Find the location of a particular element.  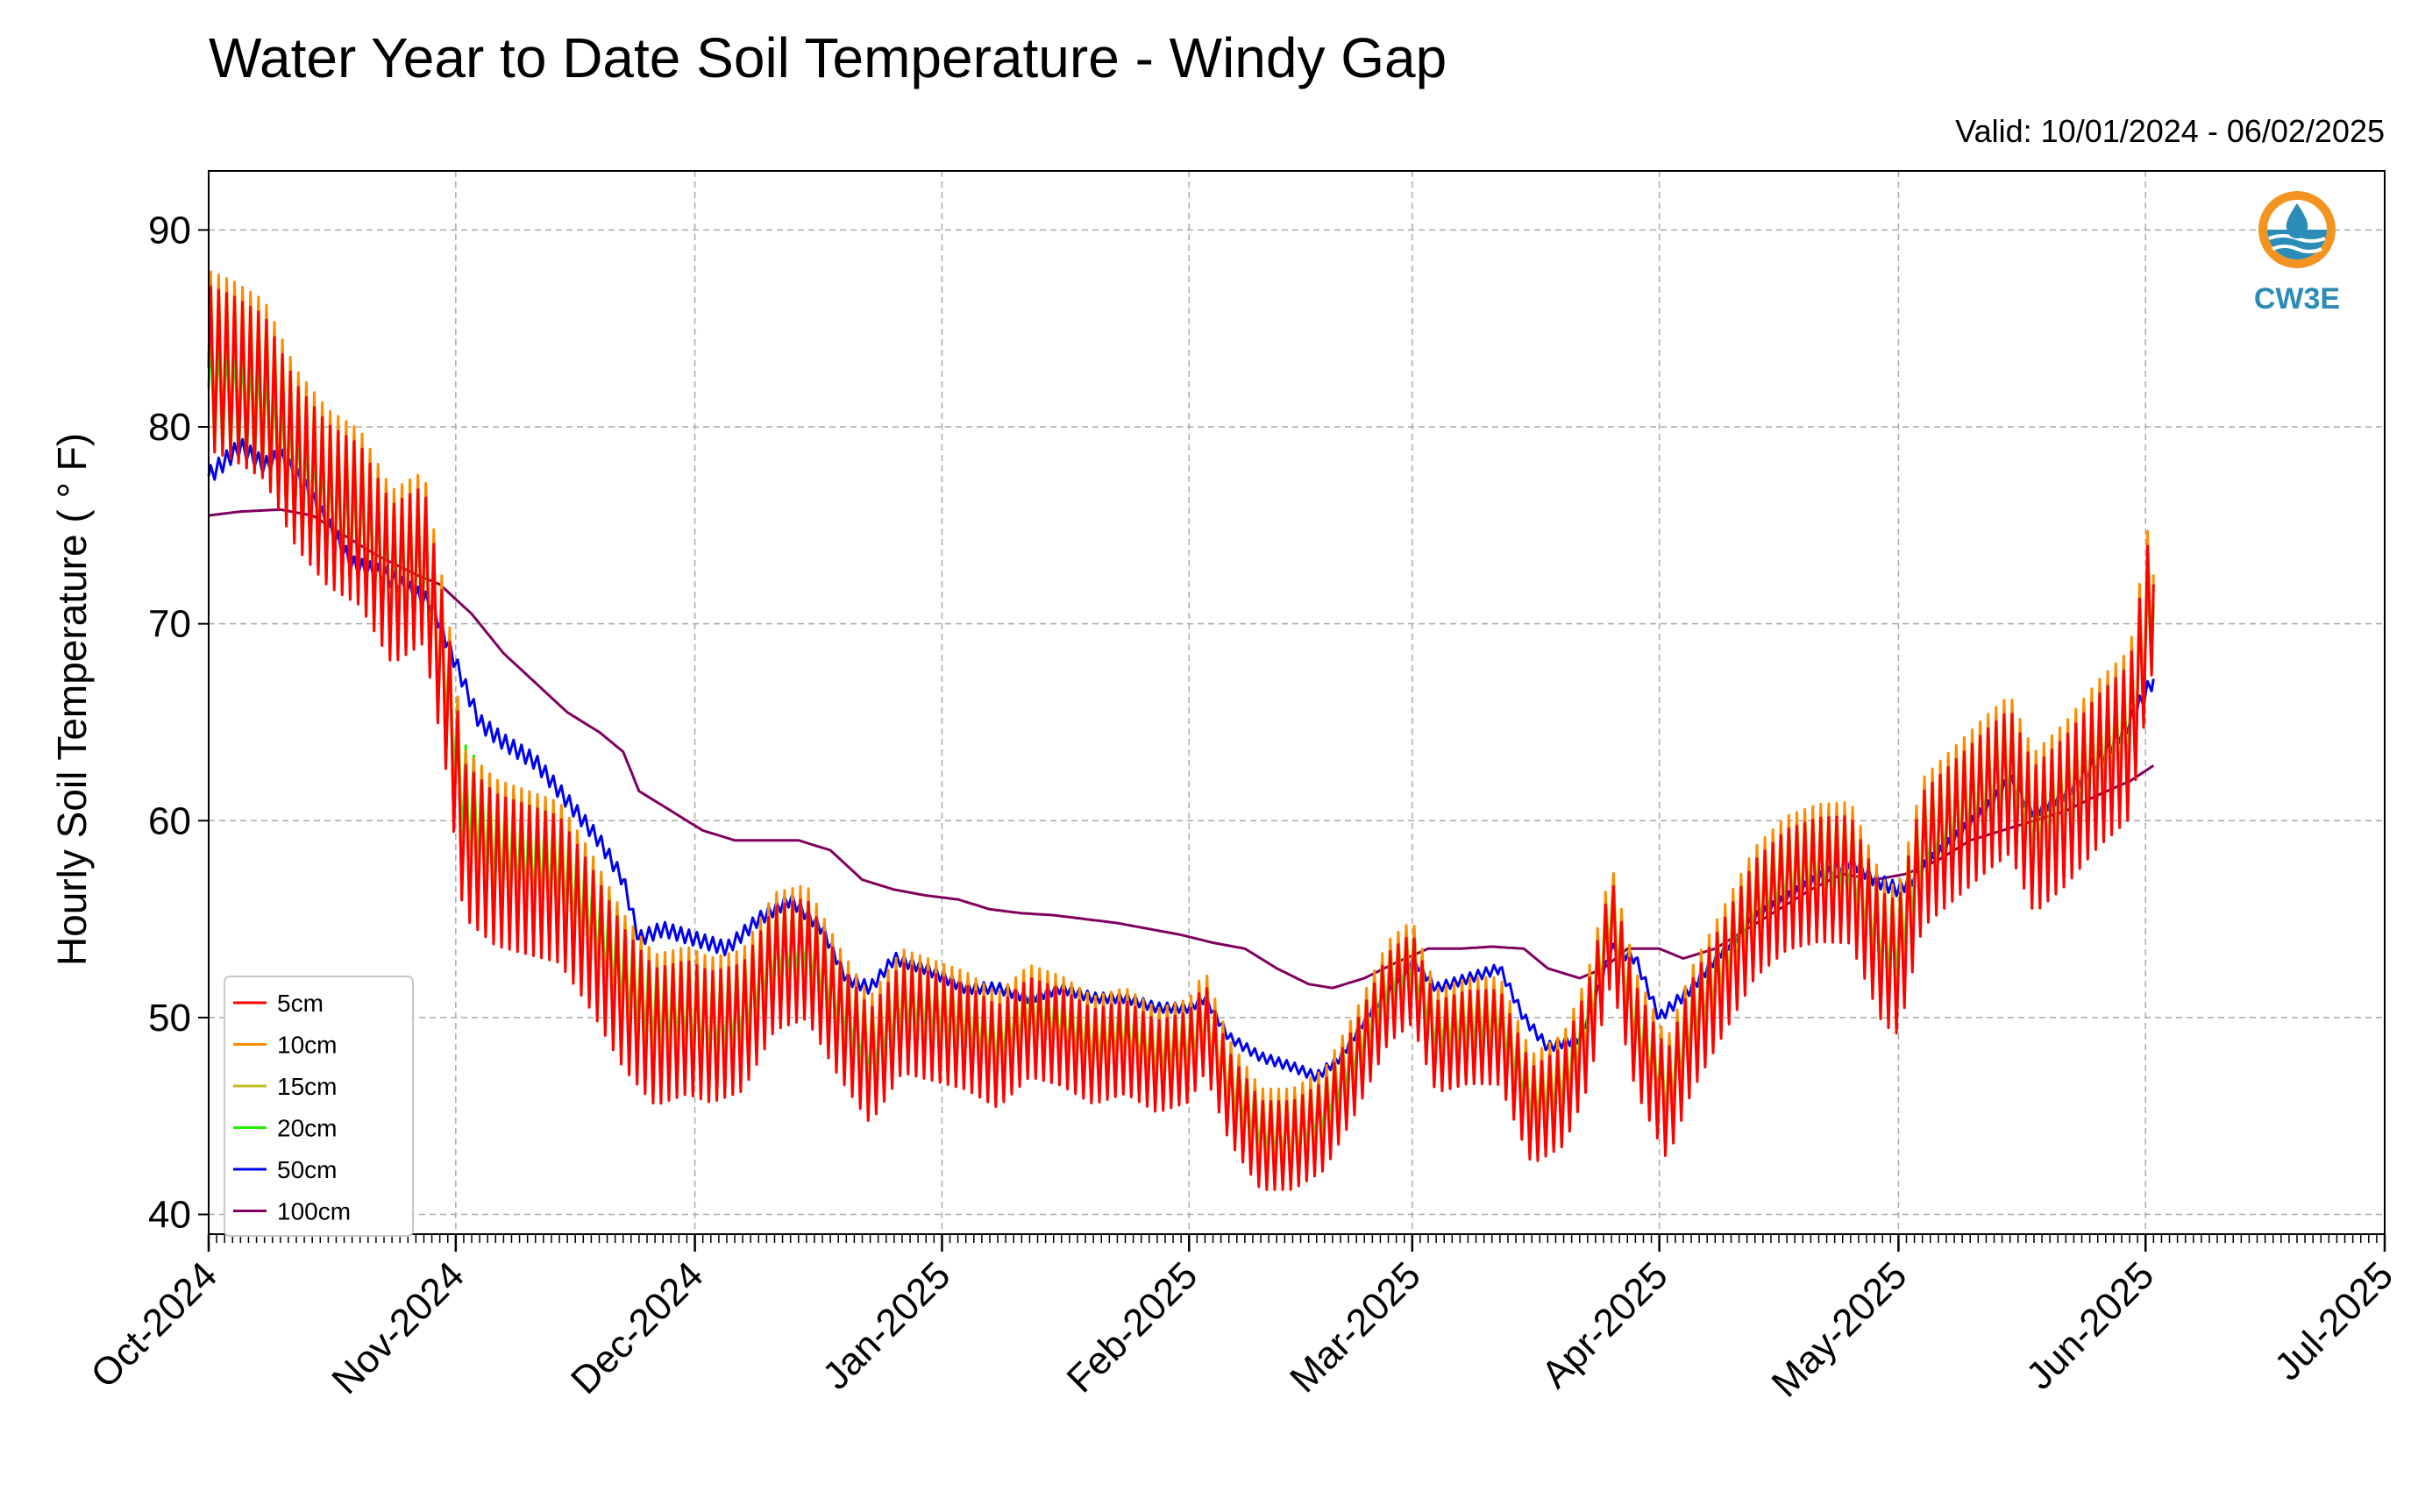

y-axis: 40 50 60 70 80 90 is located at coordinates (178, 723).